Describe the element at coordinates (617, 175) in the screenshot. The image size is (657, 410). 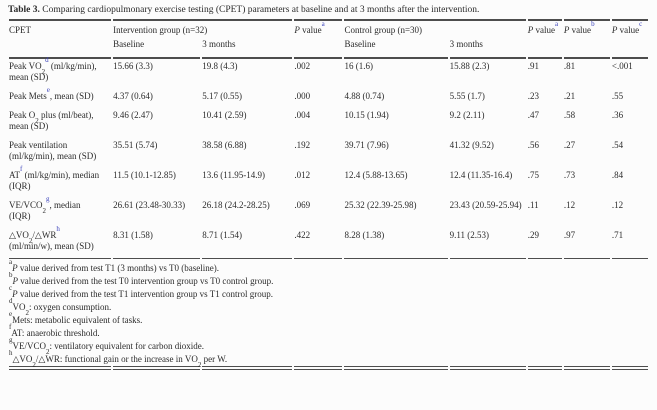
I see `data-cell: .84` at that location.